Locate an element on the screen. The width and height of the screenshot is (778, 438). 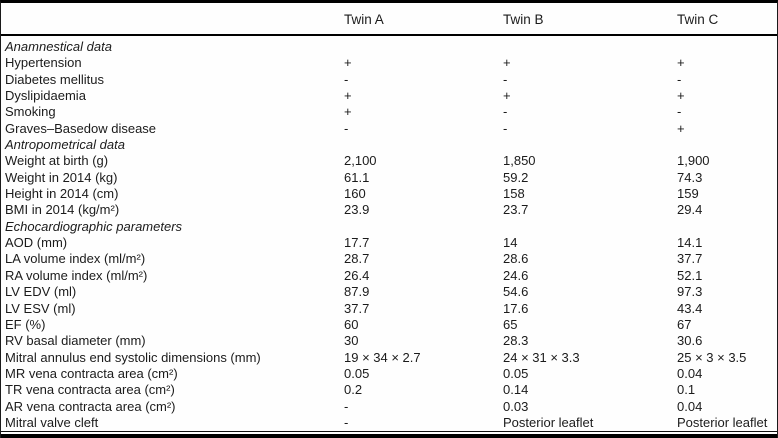
cell-value: 30 is located at coordinates (351, 341).